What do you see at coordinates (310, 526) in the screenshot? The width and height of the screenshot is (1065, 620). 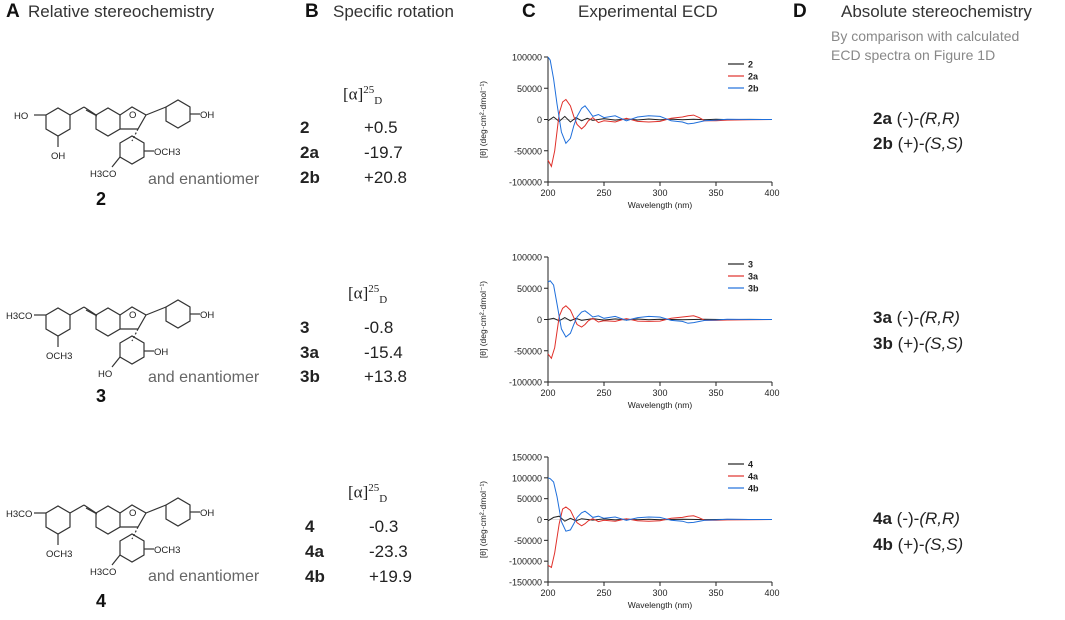 I see `rotation-compound: 4` at bounding box center [310, 526].